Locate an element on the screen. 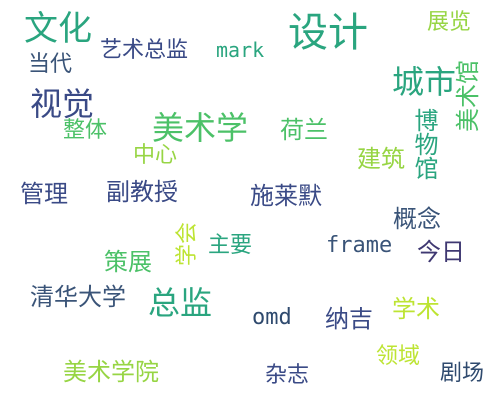  word-omd: omd is located at coordinates (272, 317).